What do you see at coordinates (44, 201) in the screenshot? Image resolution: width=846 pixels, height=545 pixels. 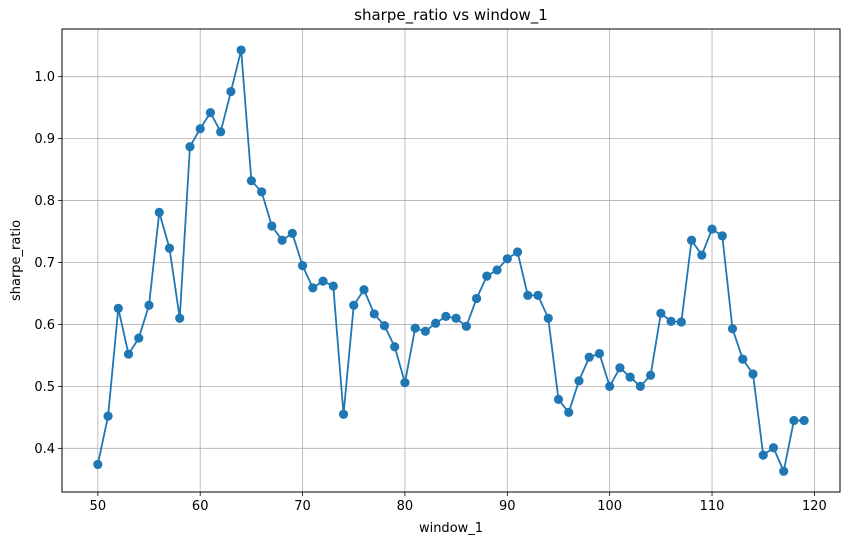 I see `y-tick-label: 0.8` at bounding box center [44, 201].